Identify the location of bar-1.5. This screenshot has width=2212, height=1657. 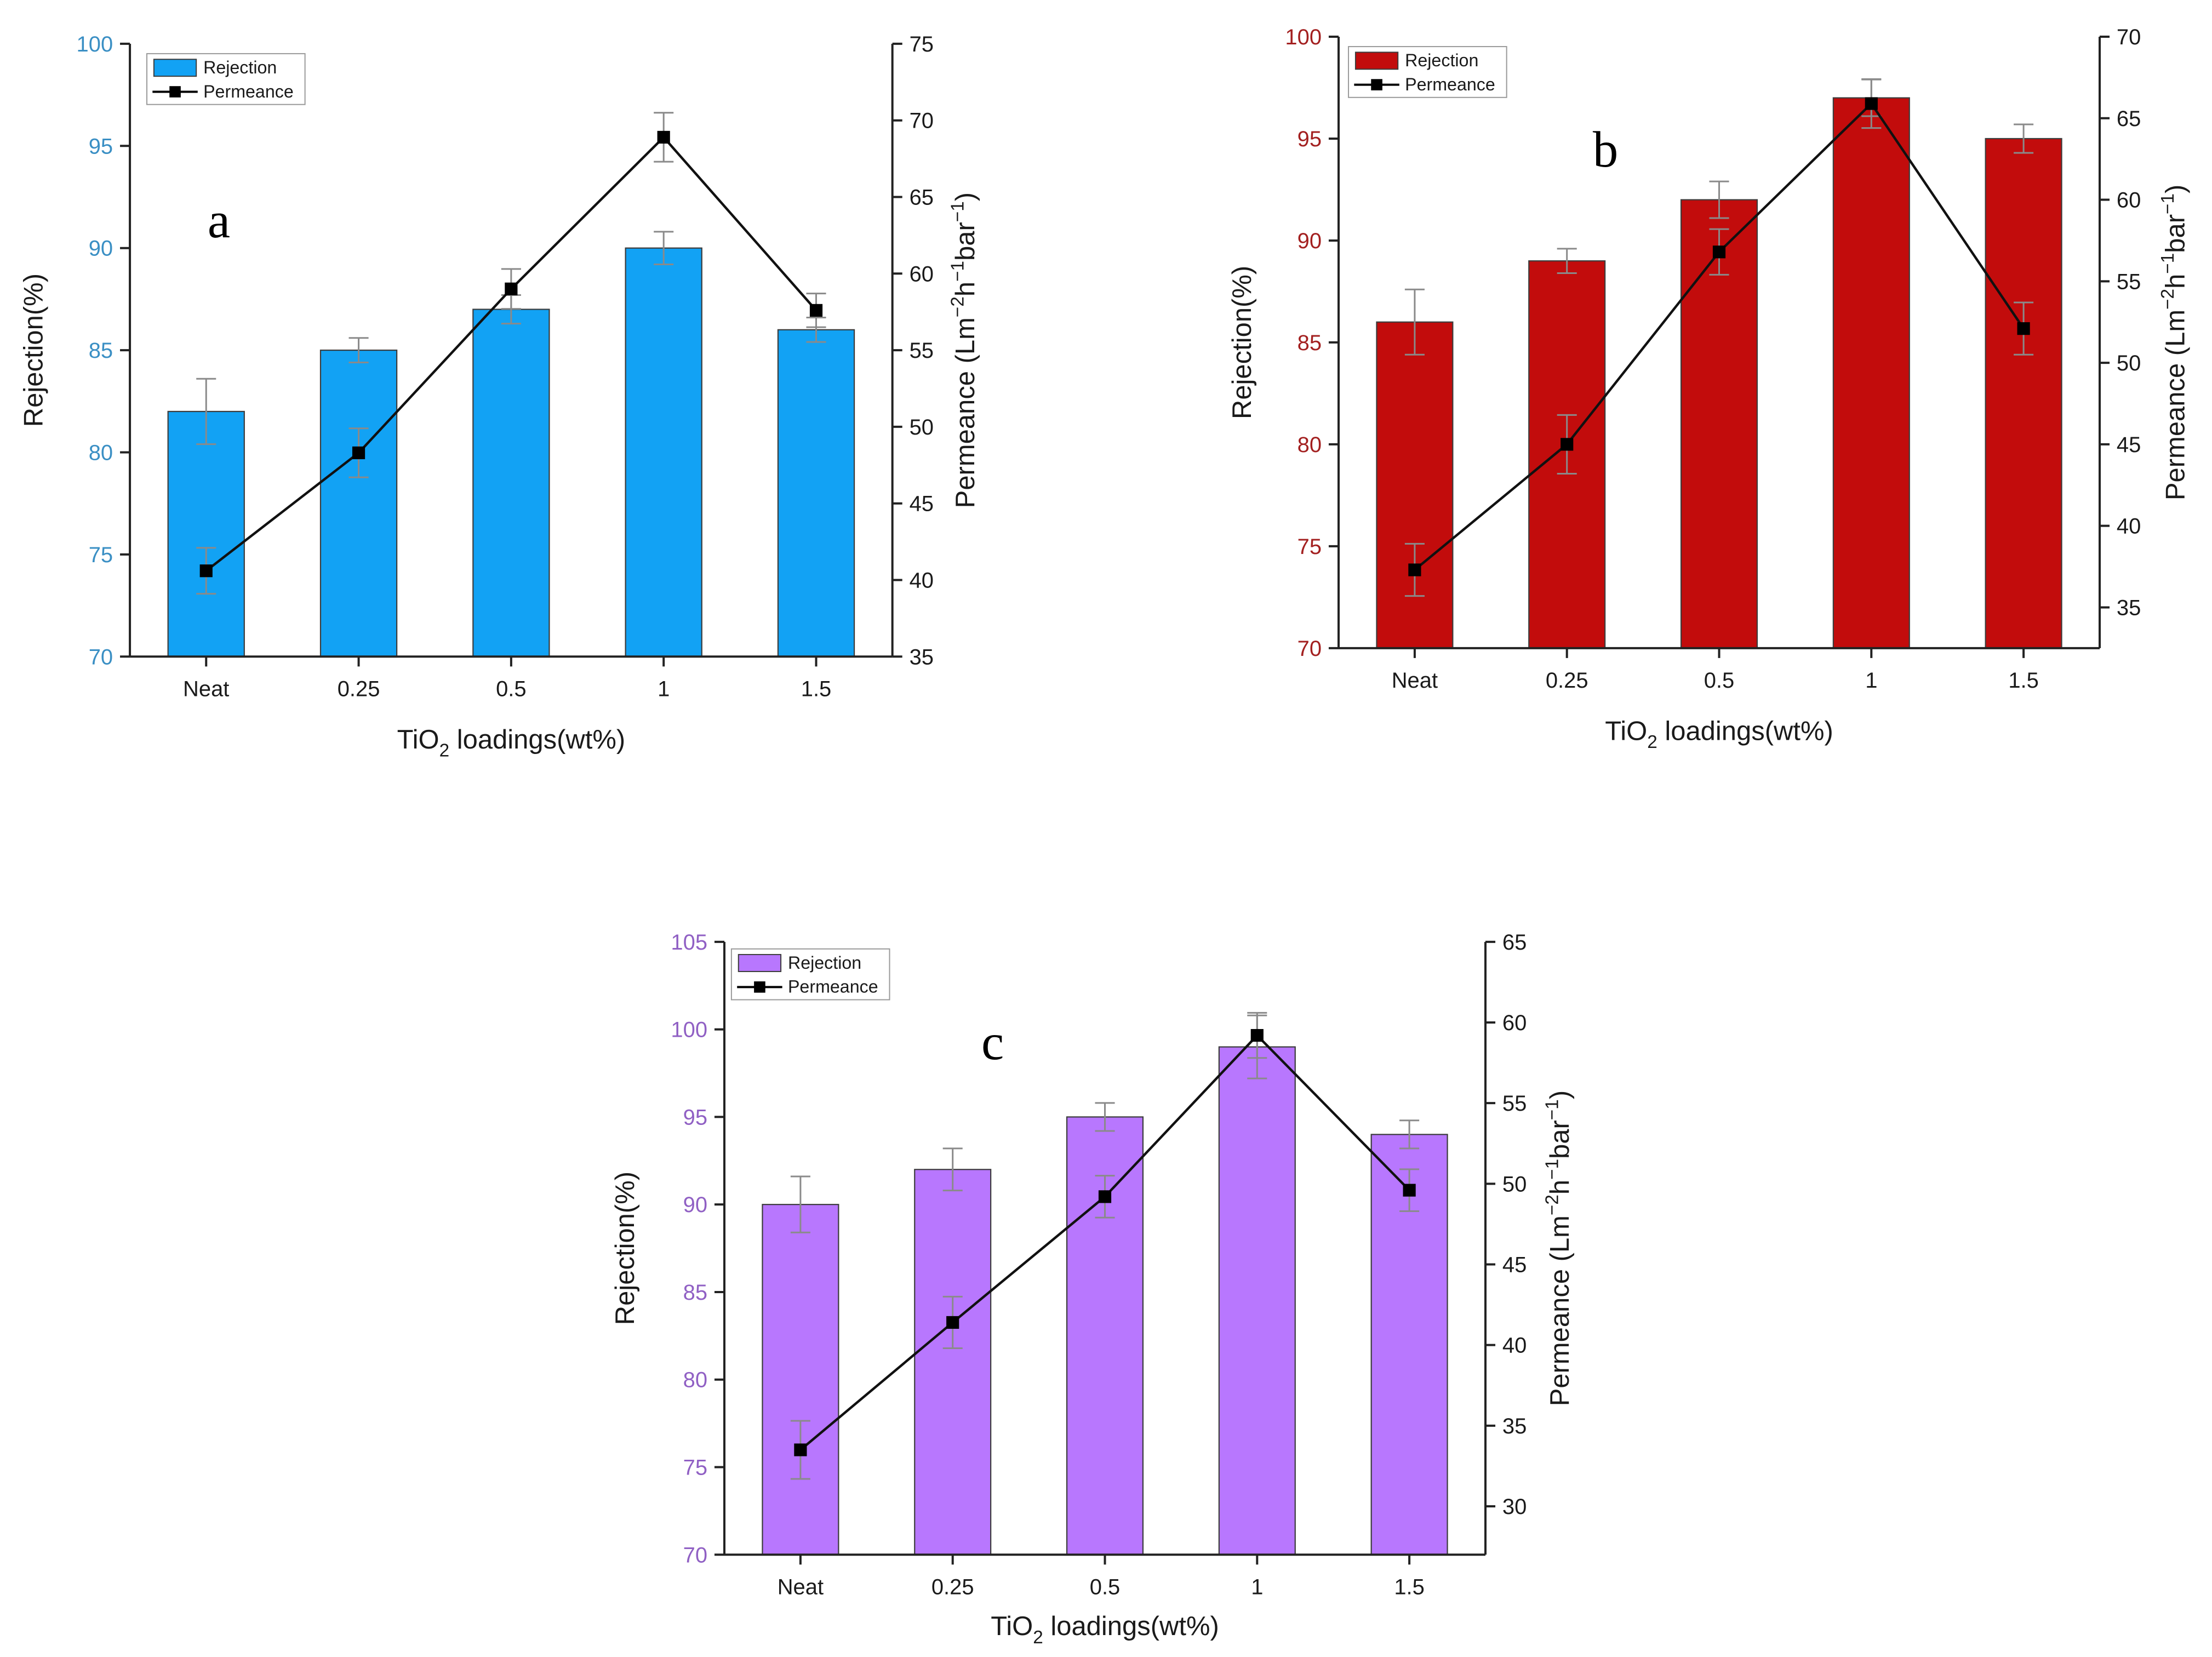
(816, 493).